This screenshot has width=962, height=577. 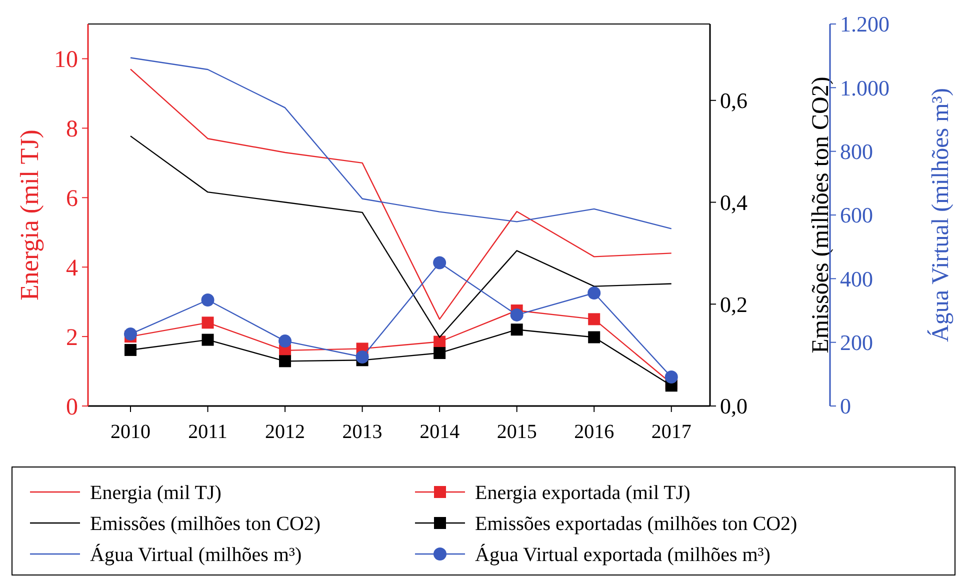 What do you see at coordinates (72, 268) in the screenshot?
I see `y-tick-label: 4` at bounding box center [72, 268].